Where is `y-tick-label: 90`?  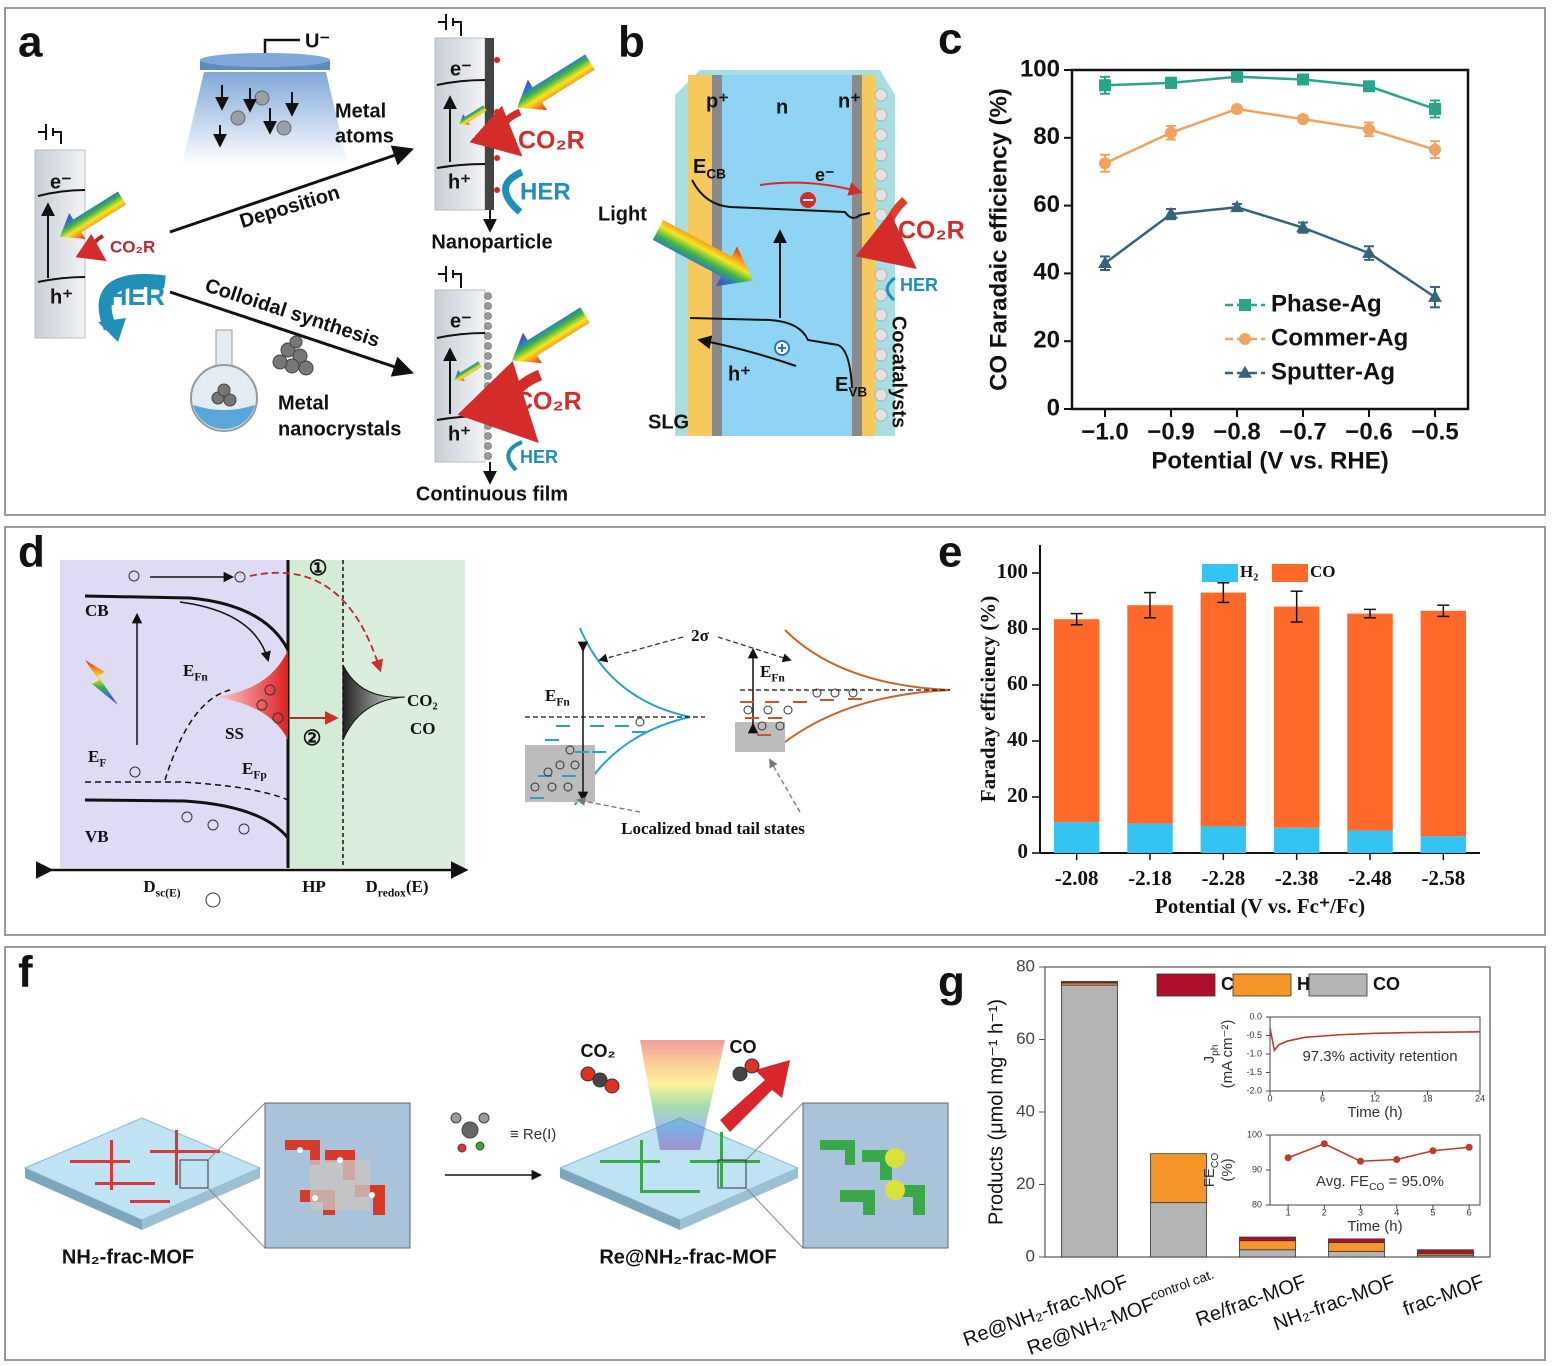 y-tick-label: 90 is located at coordinates (1257, 1169).